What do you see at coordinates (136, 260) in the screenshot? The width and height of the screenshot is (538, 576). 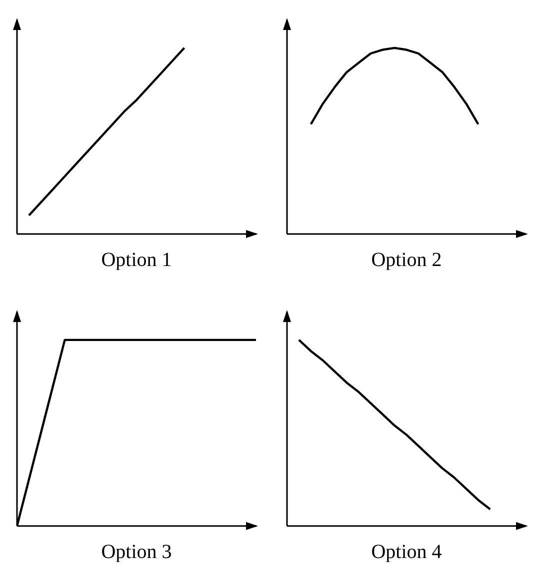 I see `x-axis-title: Option 1` at bounding box center [136, 260].